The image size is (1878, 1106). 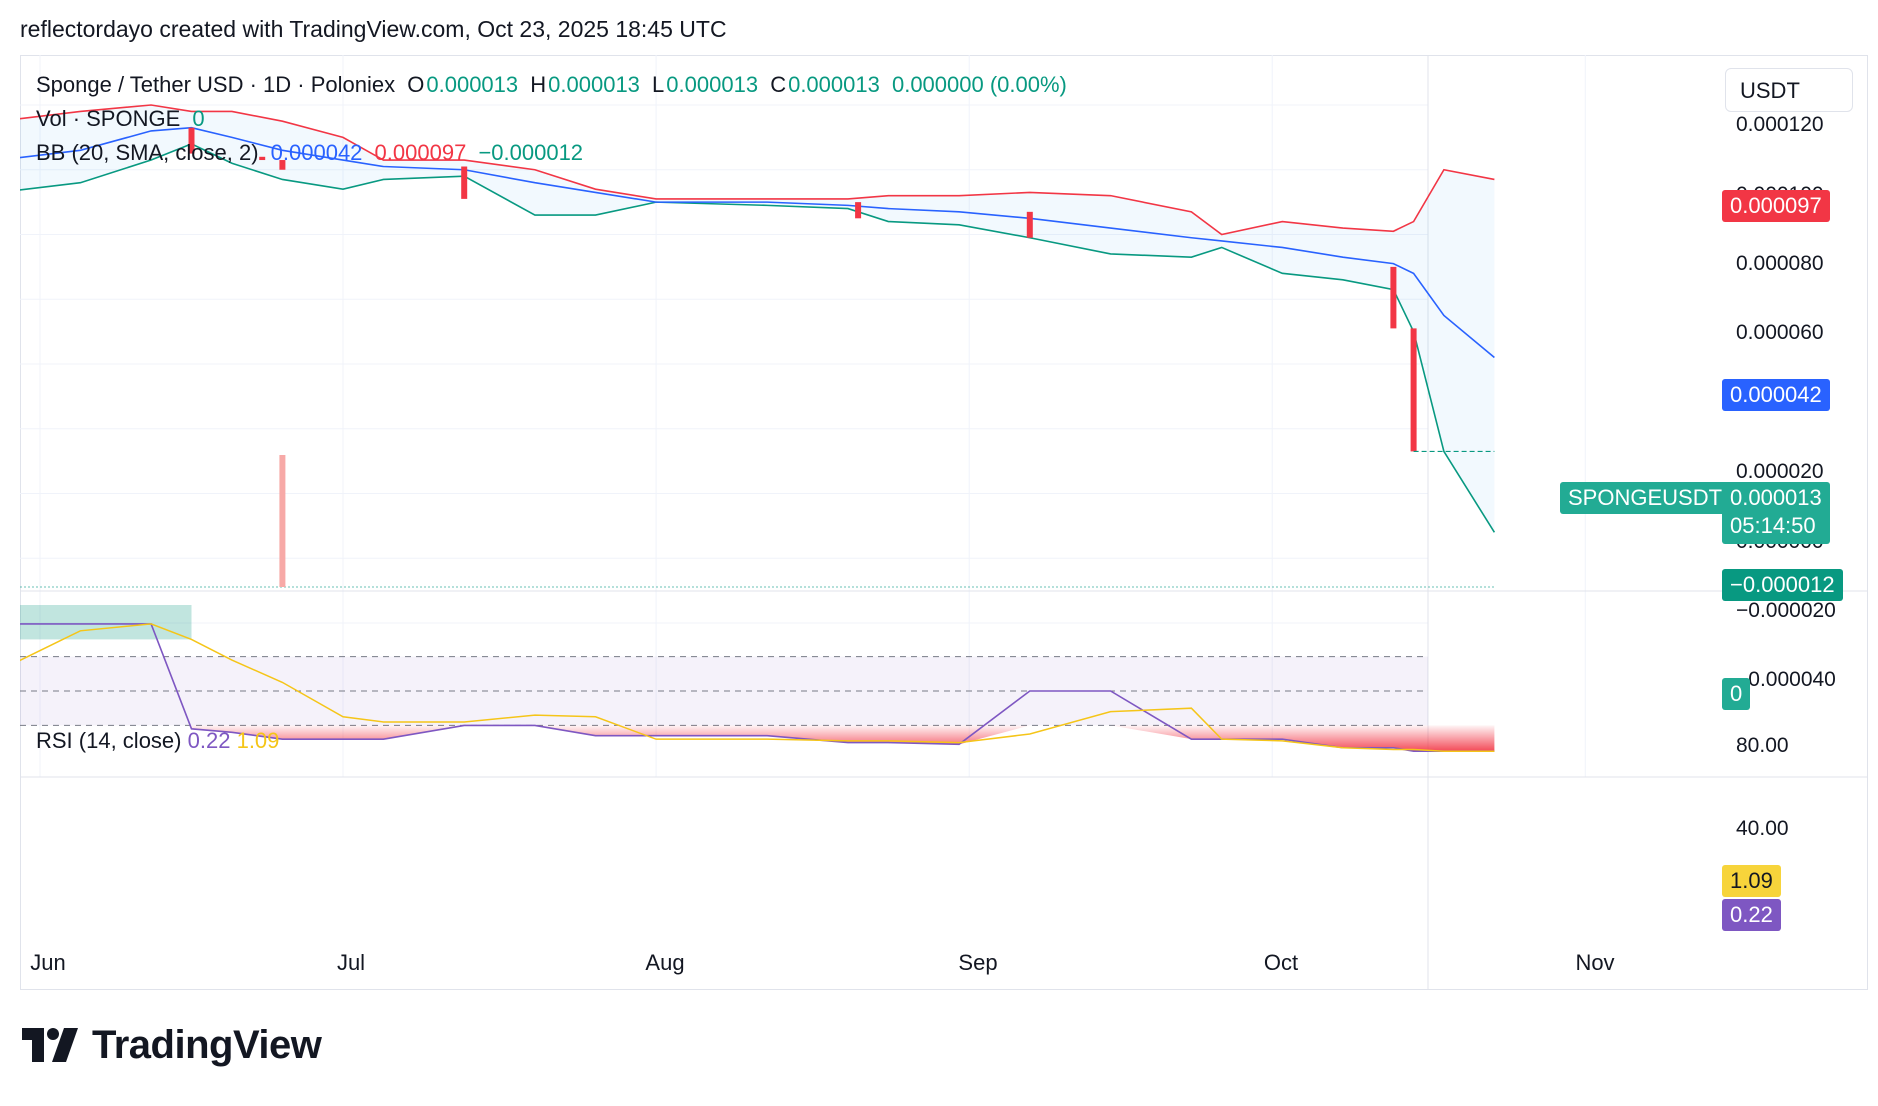 What do you see at coordinates (106, 622) in the screenshot?
I see `rsi-overbought-fill` at bounding box center [106, 622].